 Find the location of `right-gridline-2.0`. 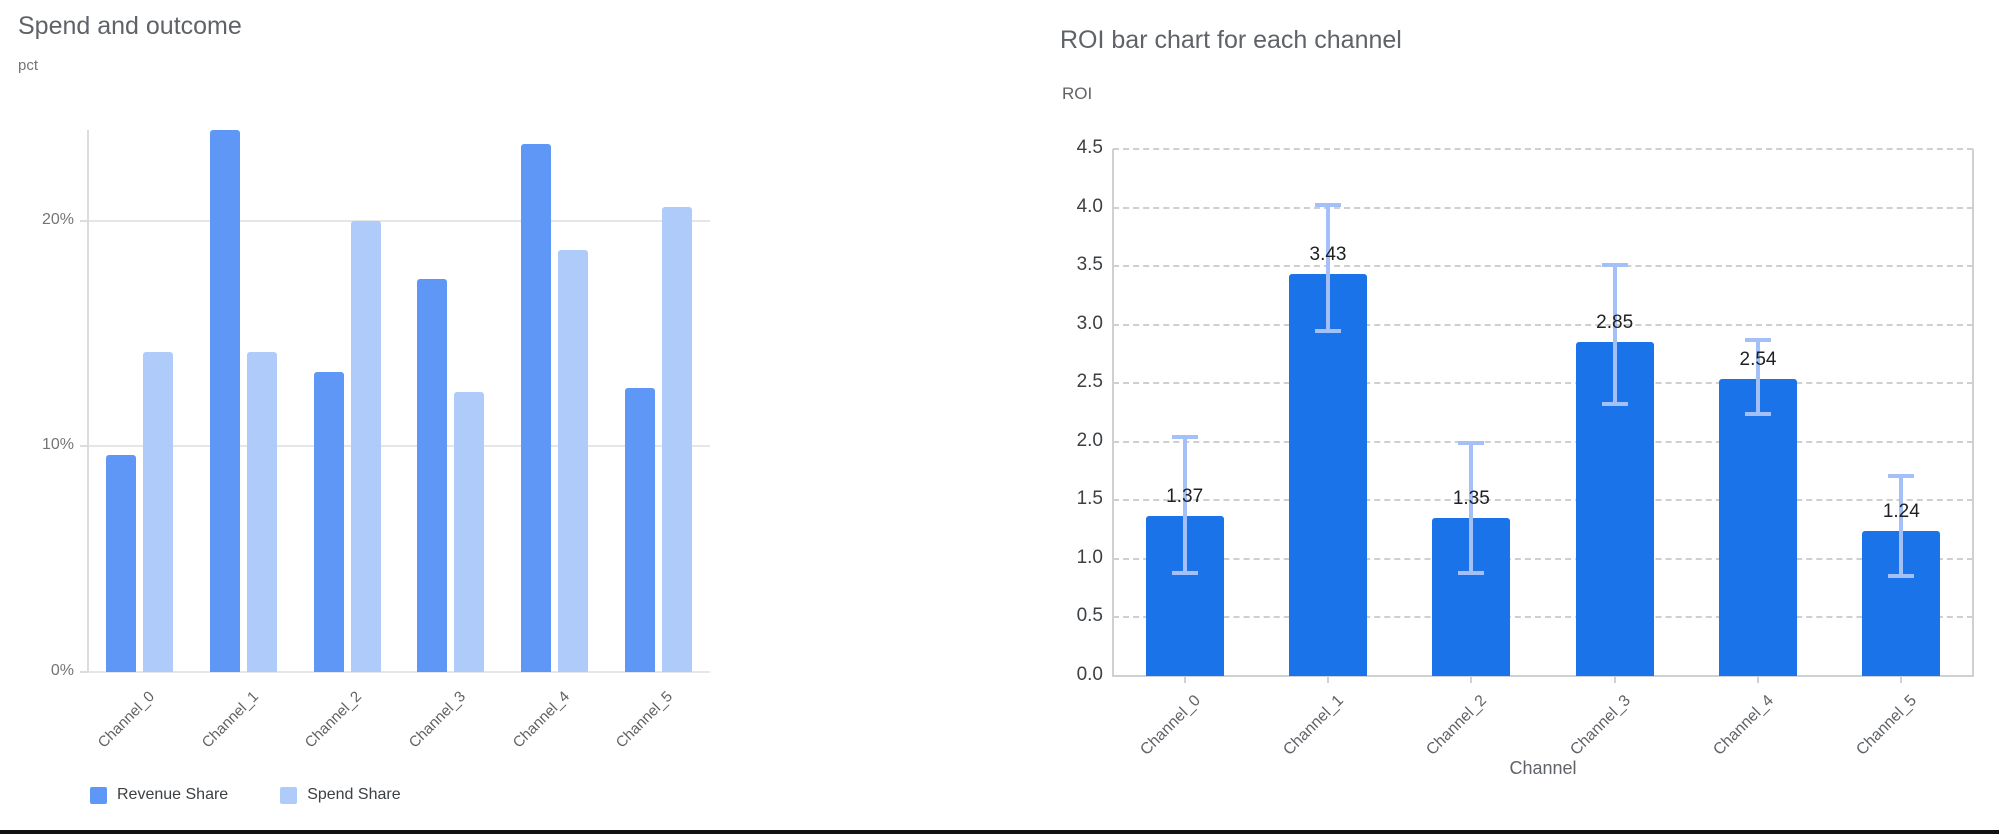

right-gridline-2.0 is located at coordinates (1543, 441).